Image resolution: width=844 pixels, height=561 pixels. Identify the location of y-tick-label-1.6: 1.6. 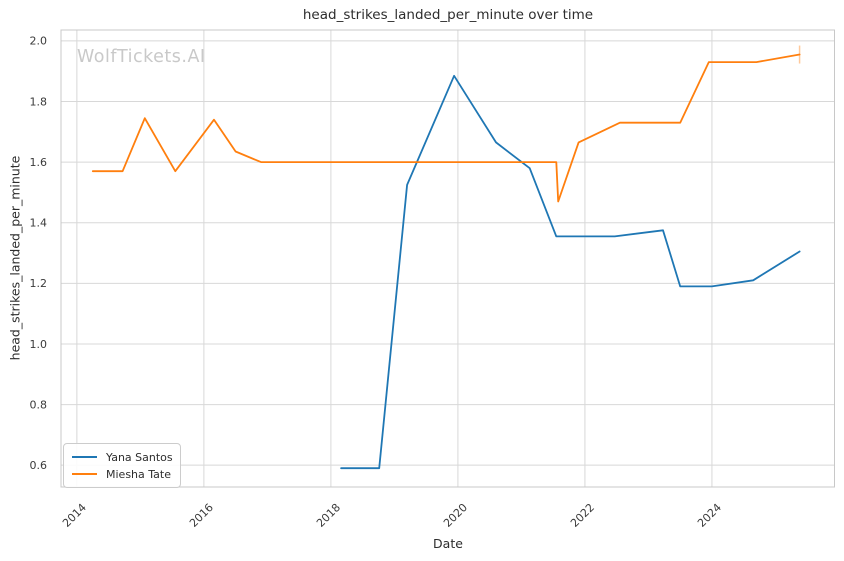
(39, 162).